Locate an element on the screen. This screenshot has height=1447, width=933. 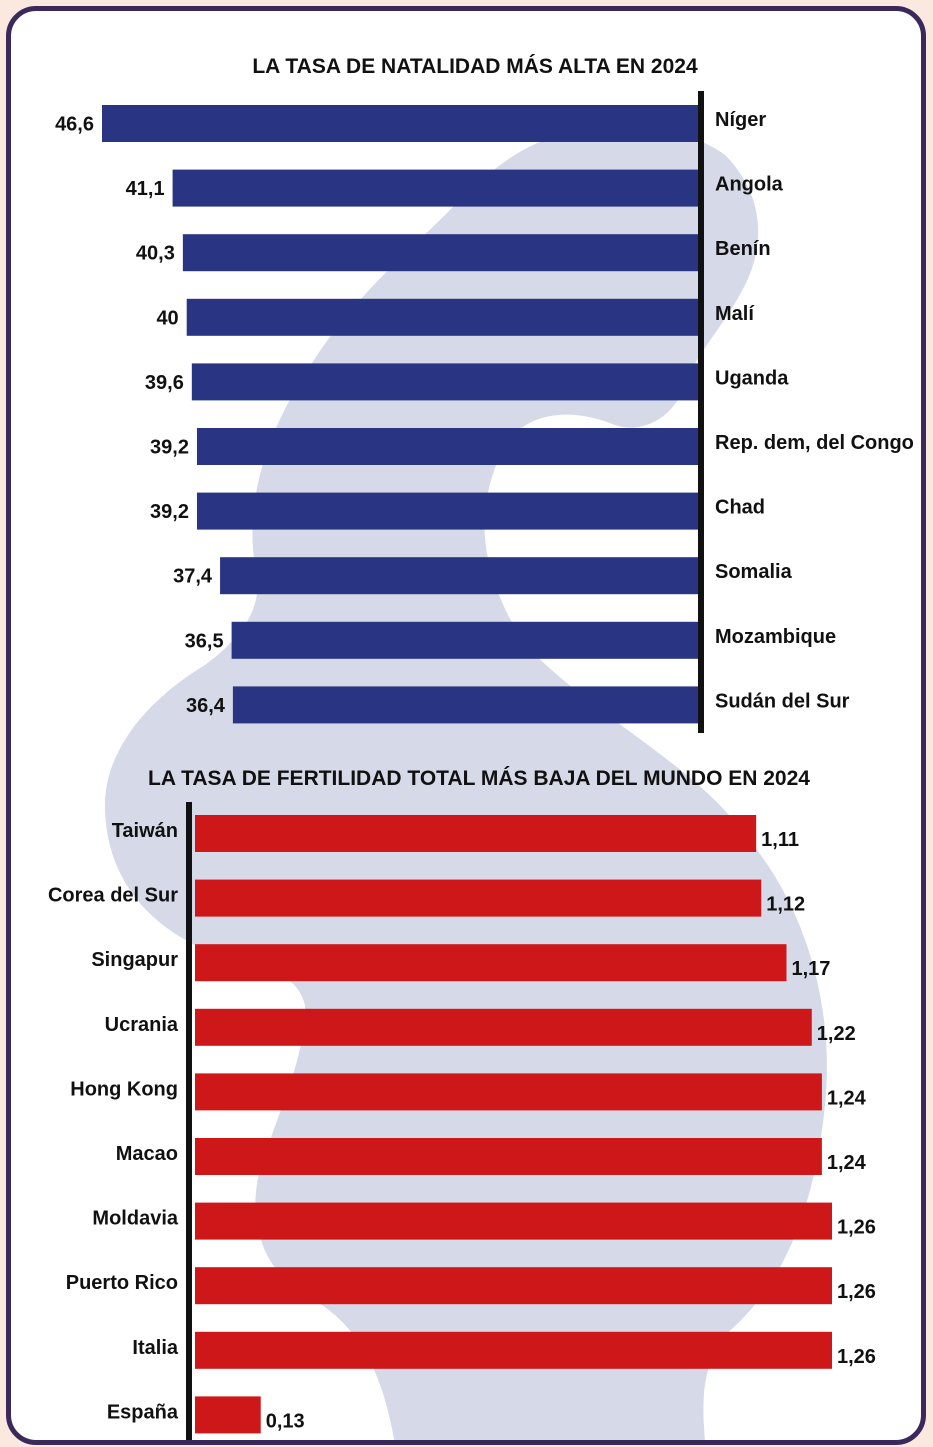
fertility-rate-value-label: 1,22 is located at coordinates (836, 1034).